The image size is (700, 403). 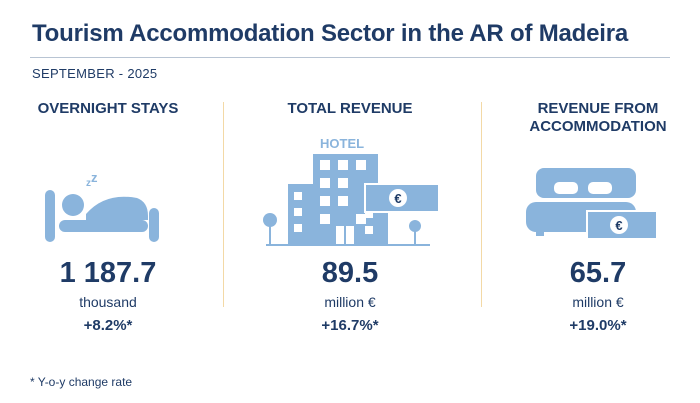 I want to click on indicator-change: +16.7%*, so click(x=350, y=325).